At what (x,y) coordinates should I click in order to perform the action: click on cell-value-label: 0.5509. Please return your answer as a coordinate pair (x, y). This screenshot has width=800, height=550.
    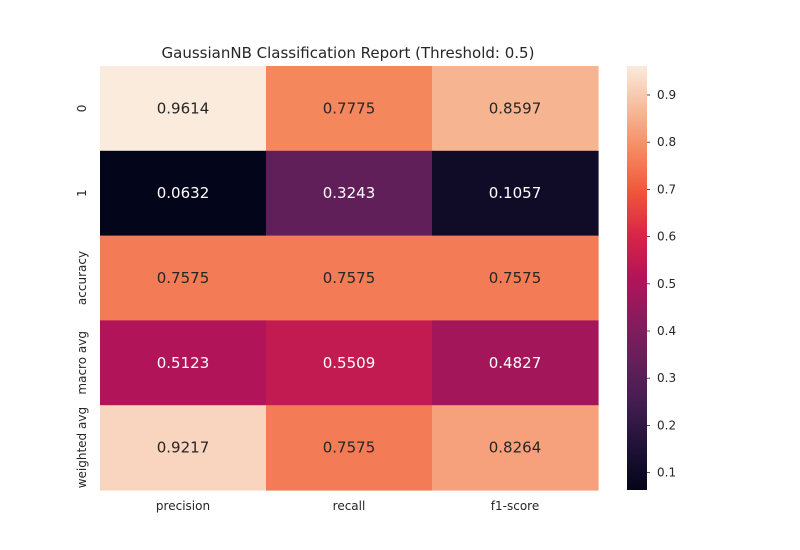
    Looking at the image, I should click on (349, 363).